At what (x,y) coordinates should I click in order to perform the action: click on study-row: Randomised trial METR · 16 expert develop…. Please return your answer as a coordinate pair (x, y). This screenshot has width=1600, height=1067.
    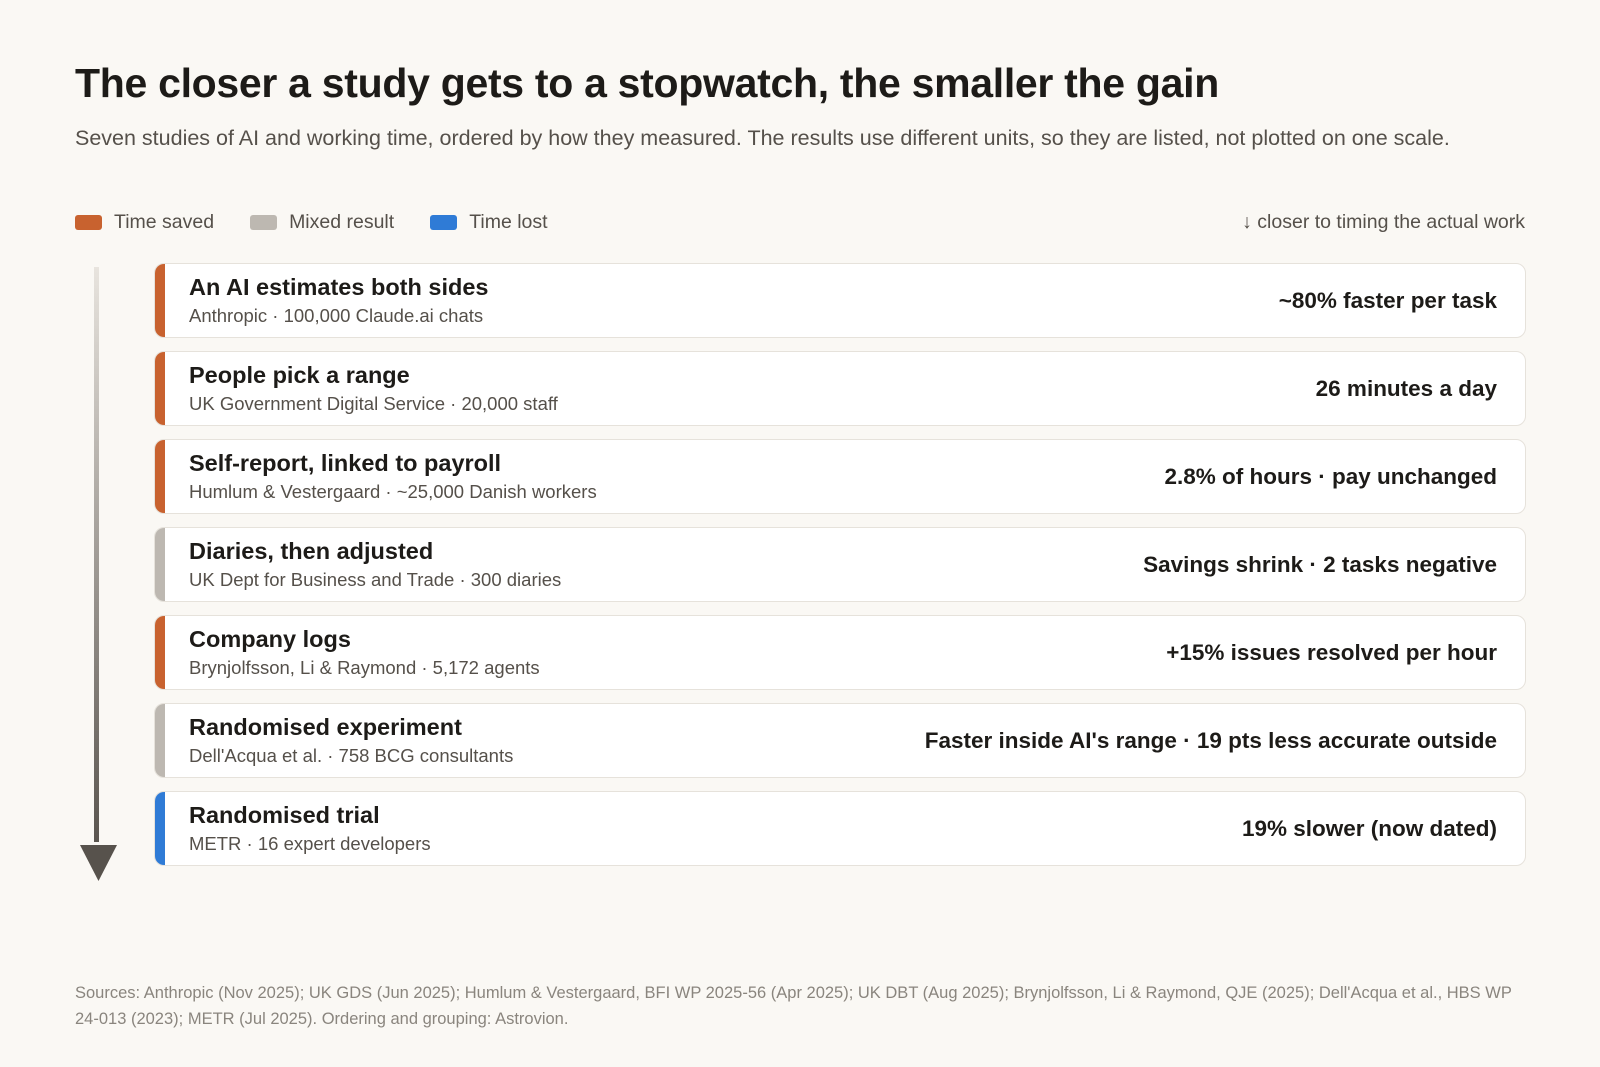
    Looking at the image, I should click on (840, 828).